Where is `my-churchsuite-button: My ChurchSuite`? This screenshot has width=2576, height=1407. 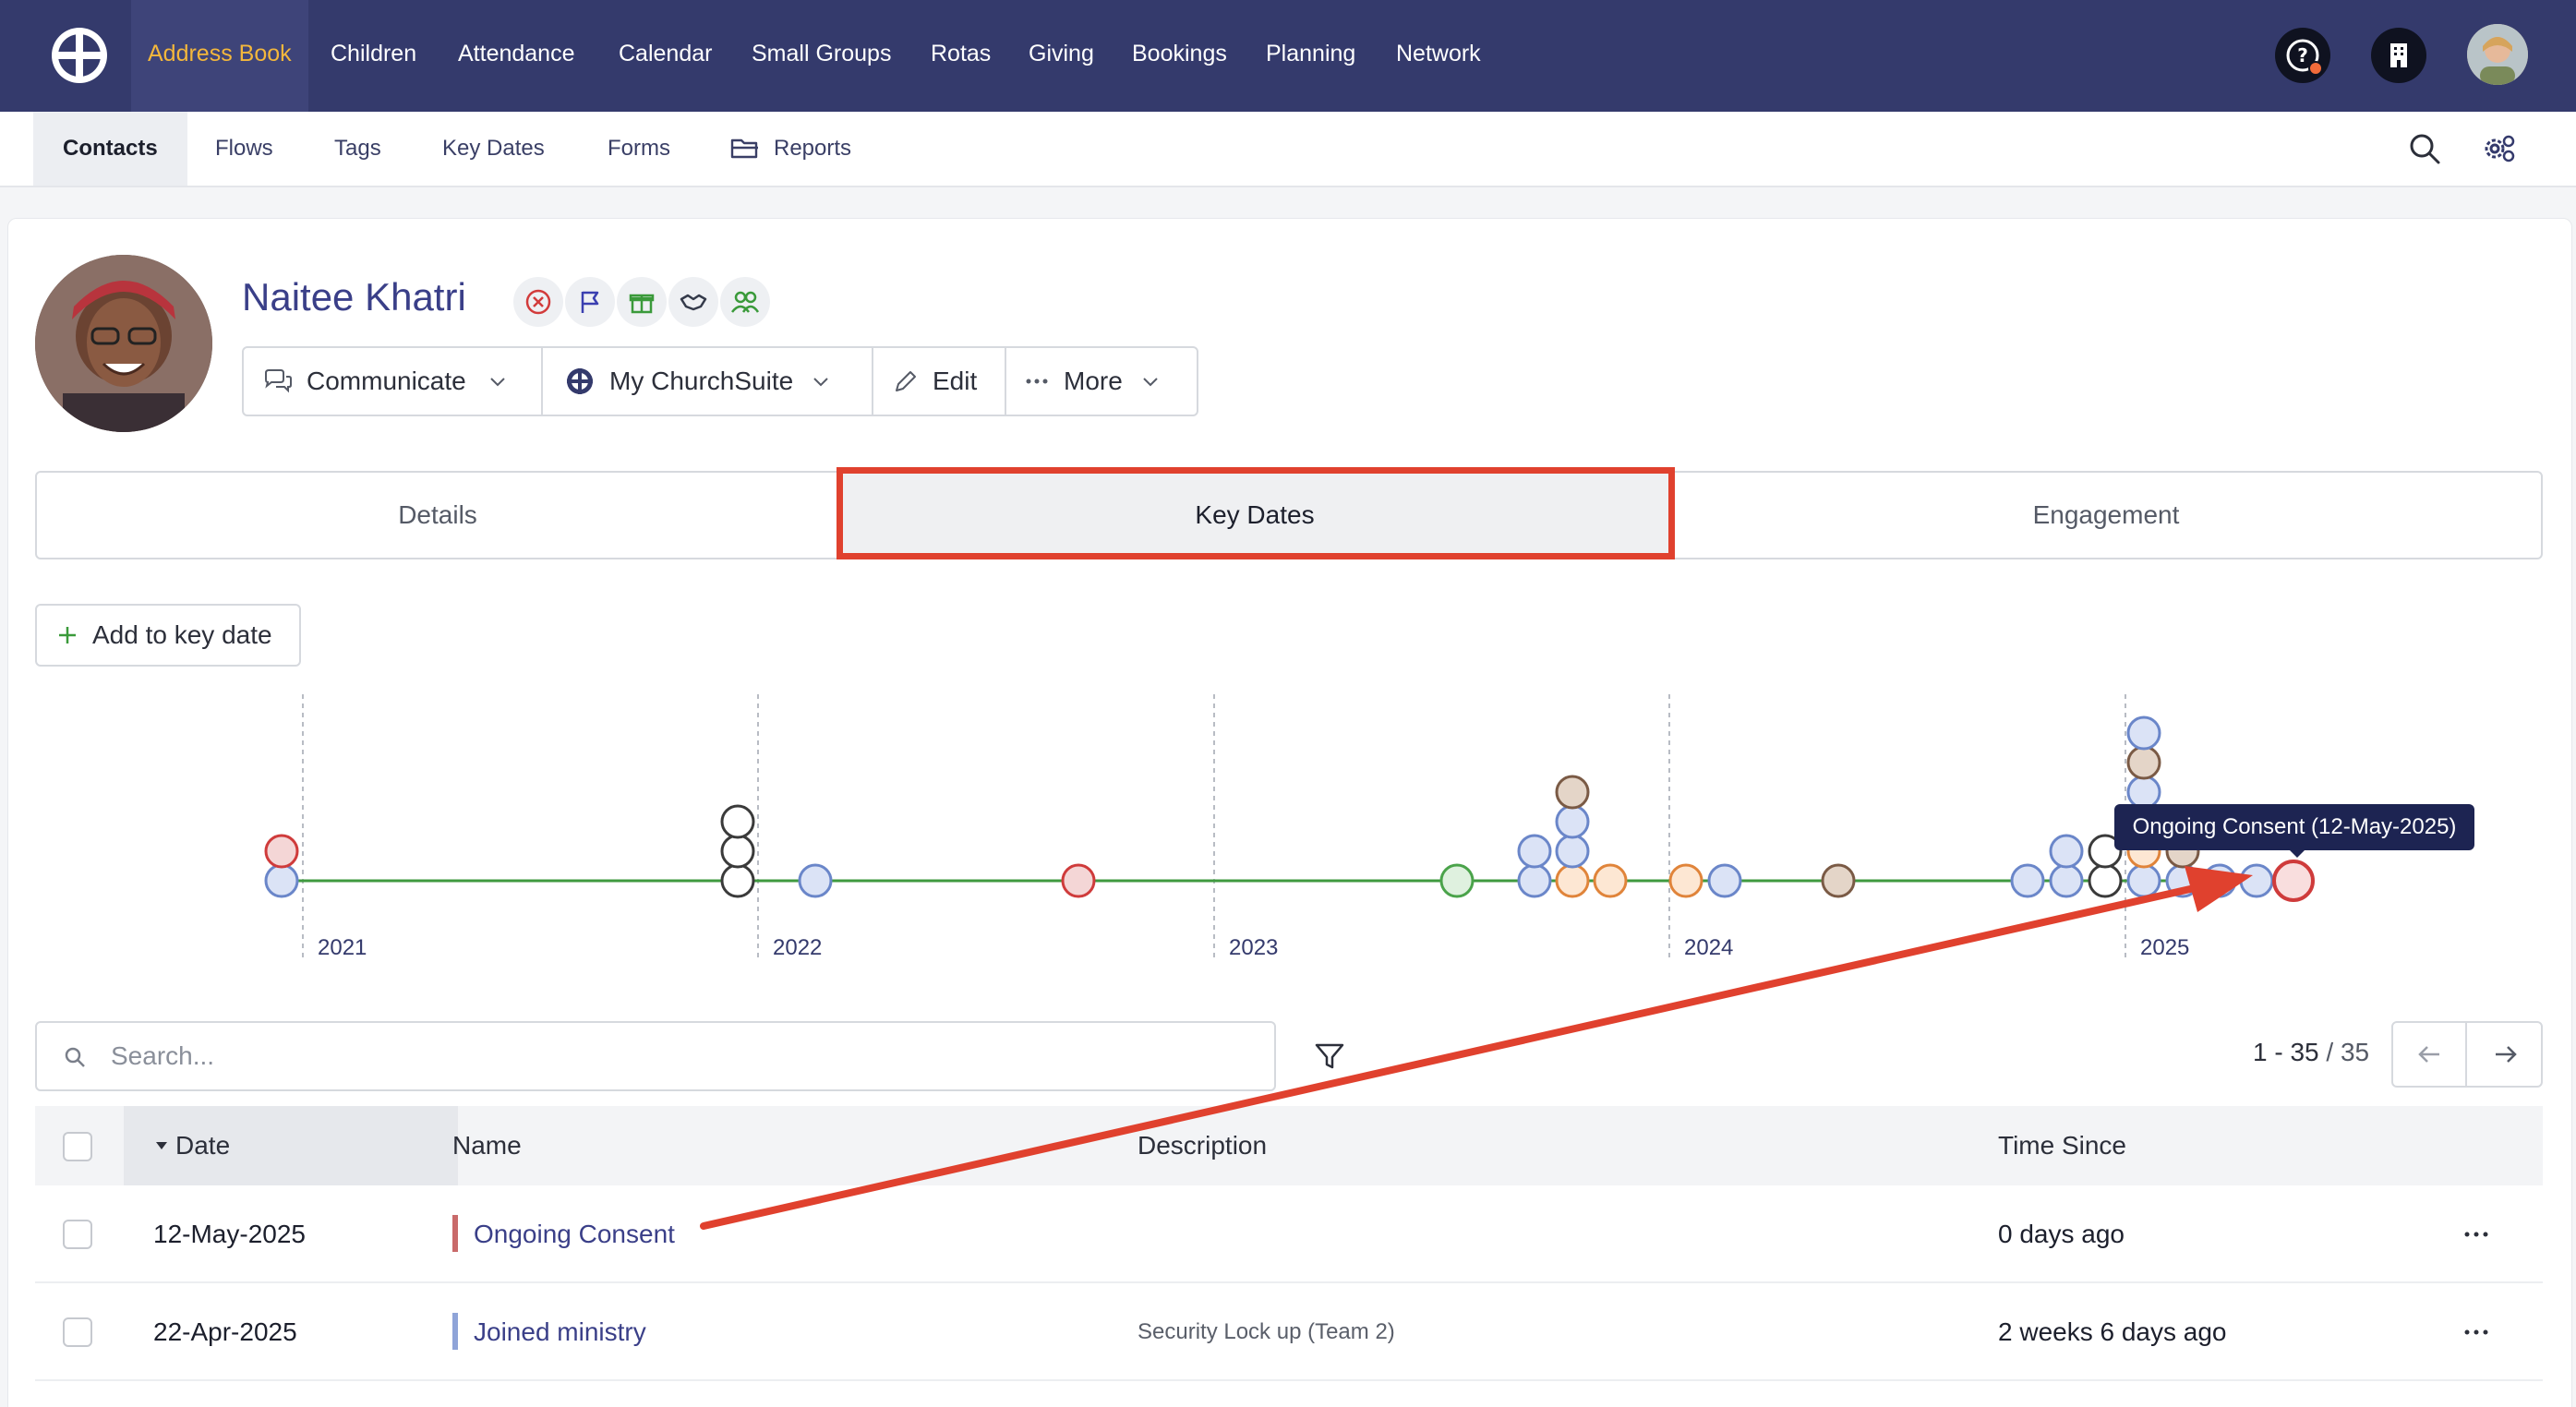 my-churchsuite-button: My ChurchSuite is located at coordinates (717, 381).